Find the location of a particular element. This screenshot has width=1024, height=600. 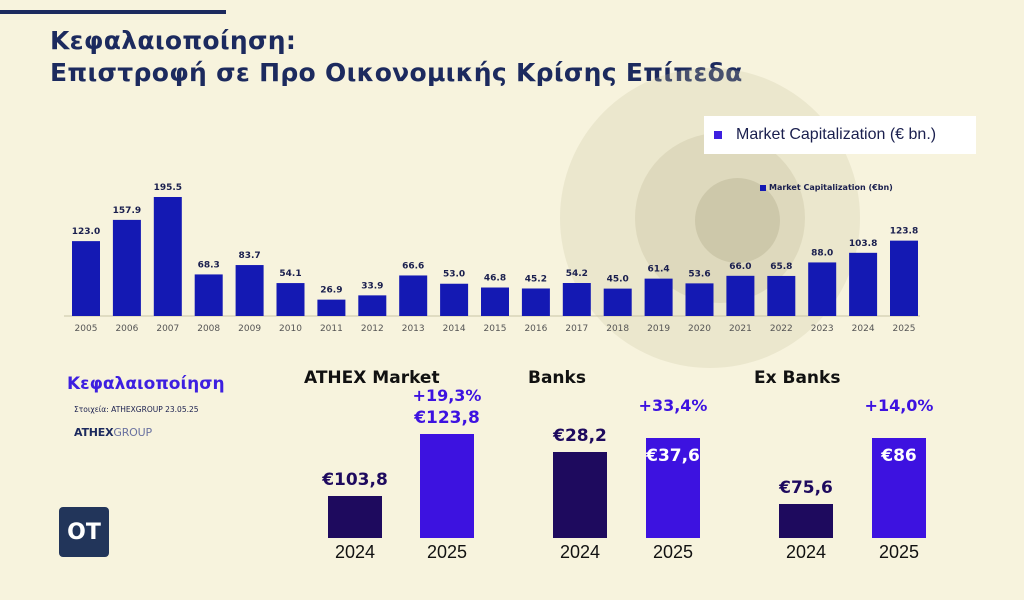

x-tick-2024: 2024 is located at coordinates (863, 329).